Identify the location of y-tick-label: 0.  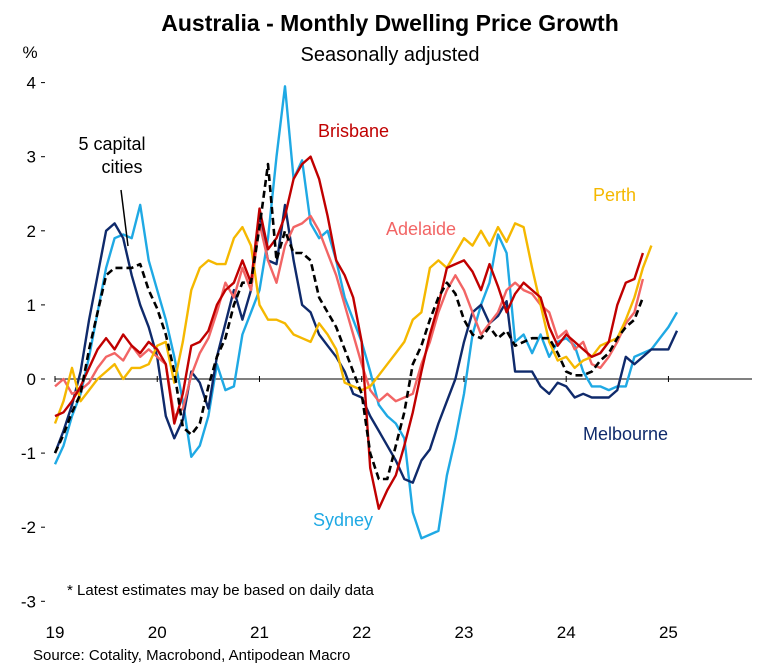
(31, 379).